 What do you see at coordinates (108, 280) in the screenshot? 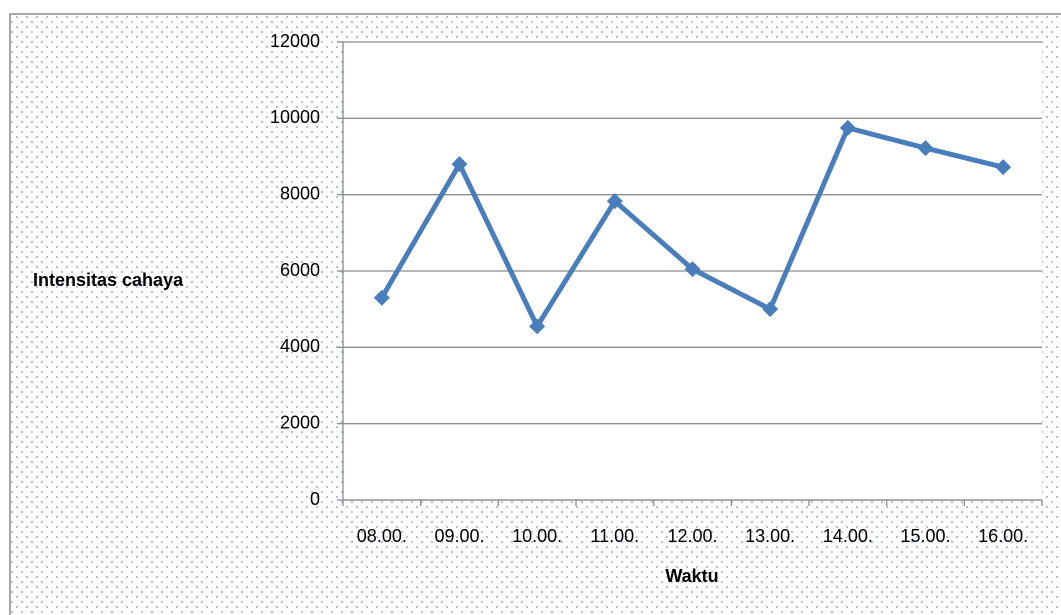
I see `y-axis-label: Intensitas cahaya` at bounding box center [108, 280].